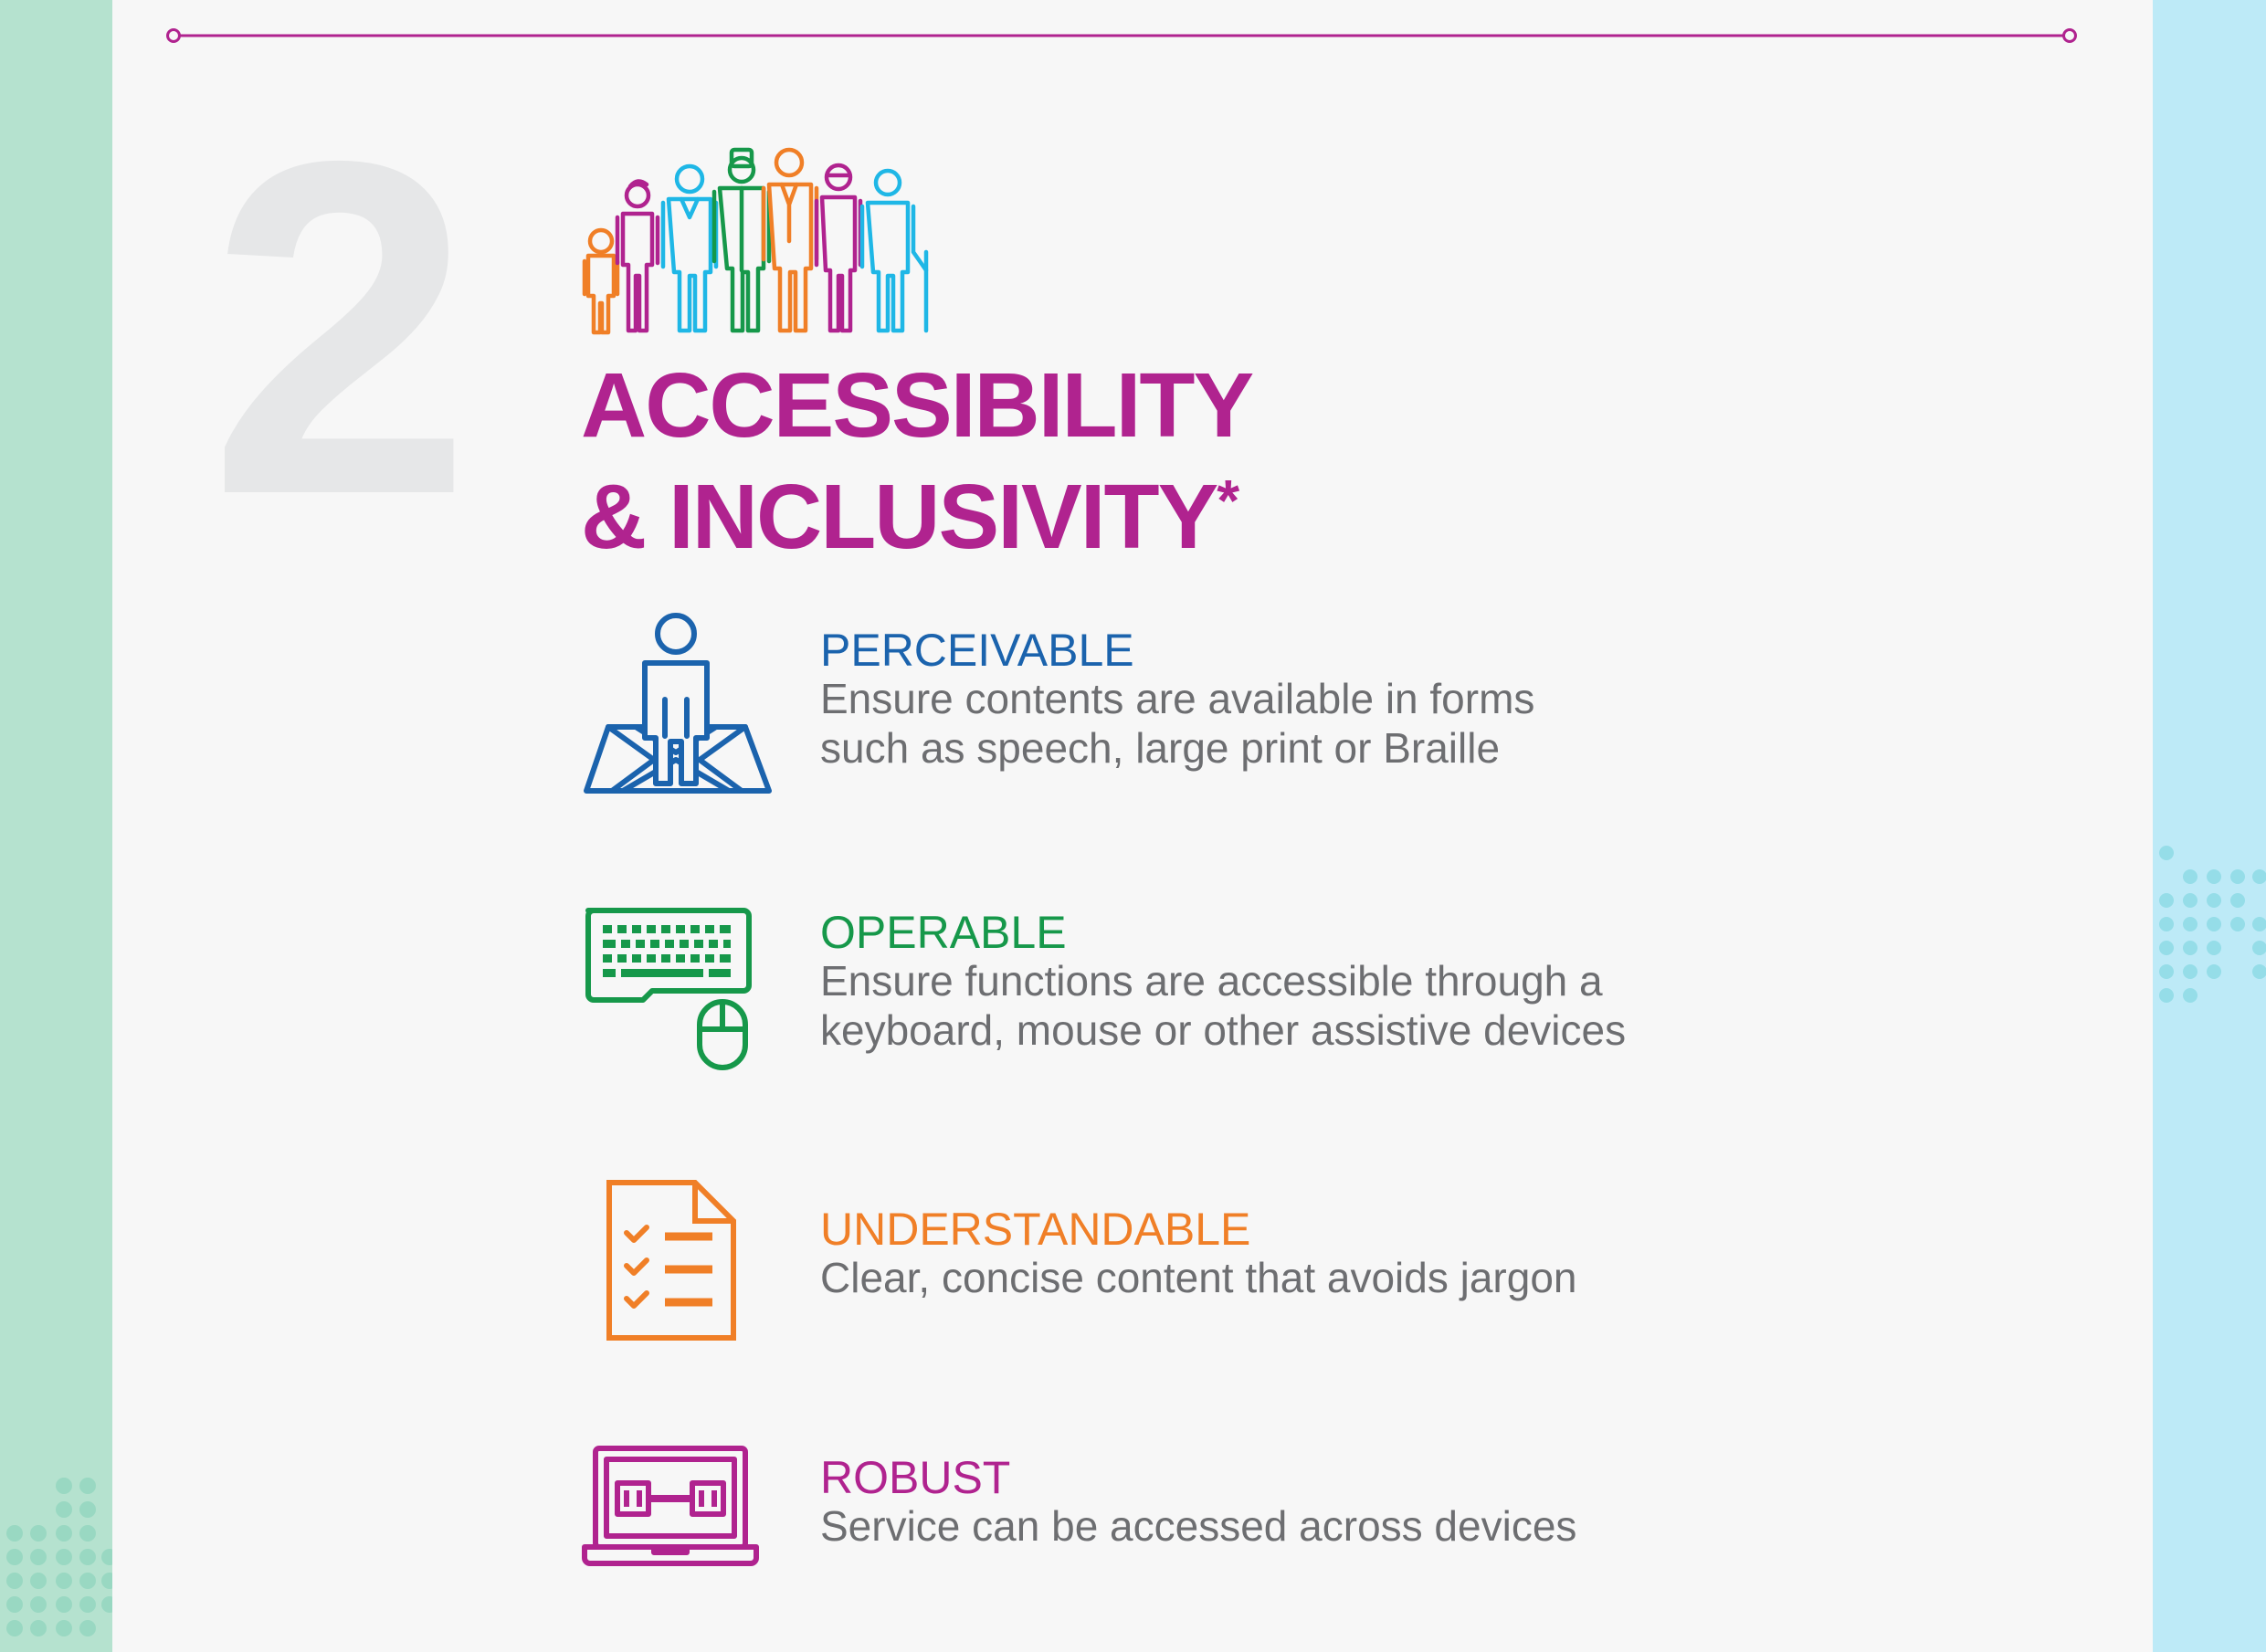 This screenshot has height=1652, width=2266. I want to click on people-group-icon, so click(765, 240).